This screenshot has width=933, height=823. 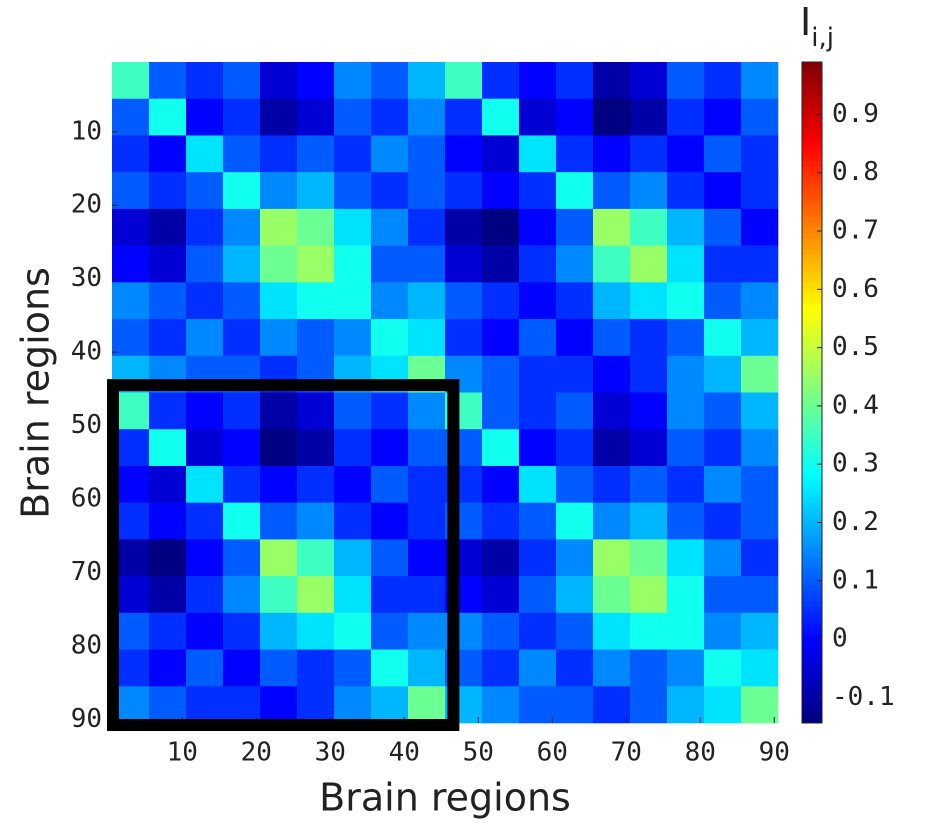 What do you see at coordinates (626, 753) in the screenshot?
I see `x-tick-label: 70` at bounding box center [626, 753].